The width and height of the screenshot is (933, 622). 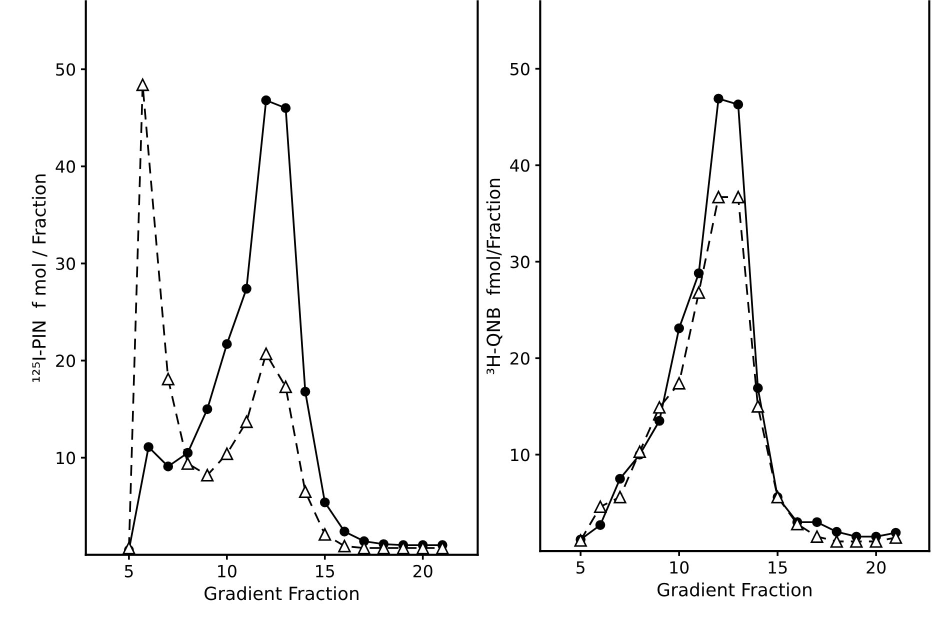 I want to click on y-axis-title: ³H-QNB fmol/Fraction, so click(x=494, y=276).